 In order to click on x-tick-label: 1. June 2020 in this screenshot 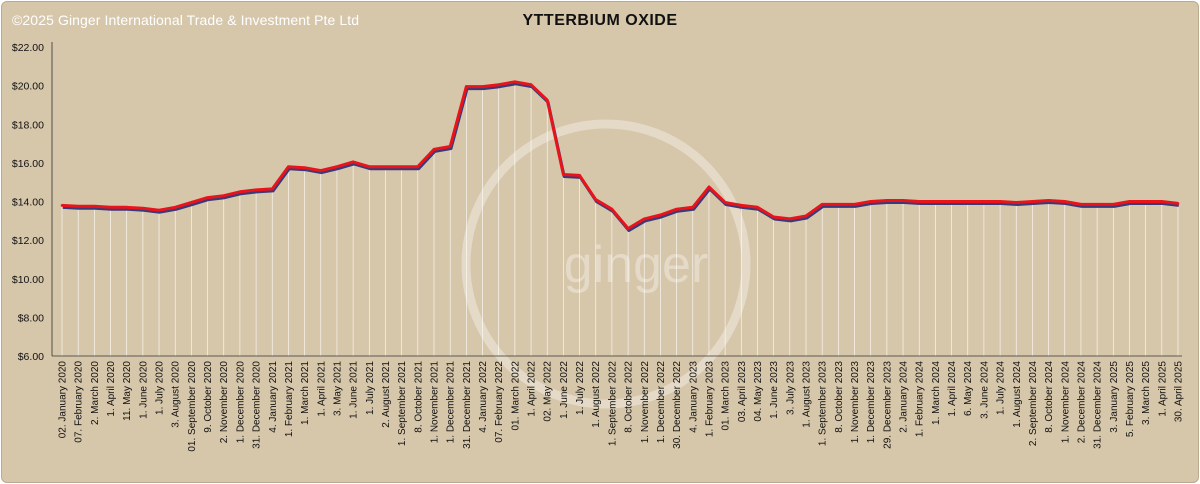, I will do `click(143, 390)`.